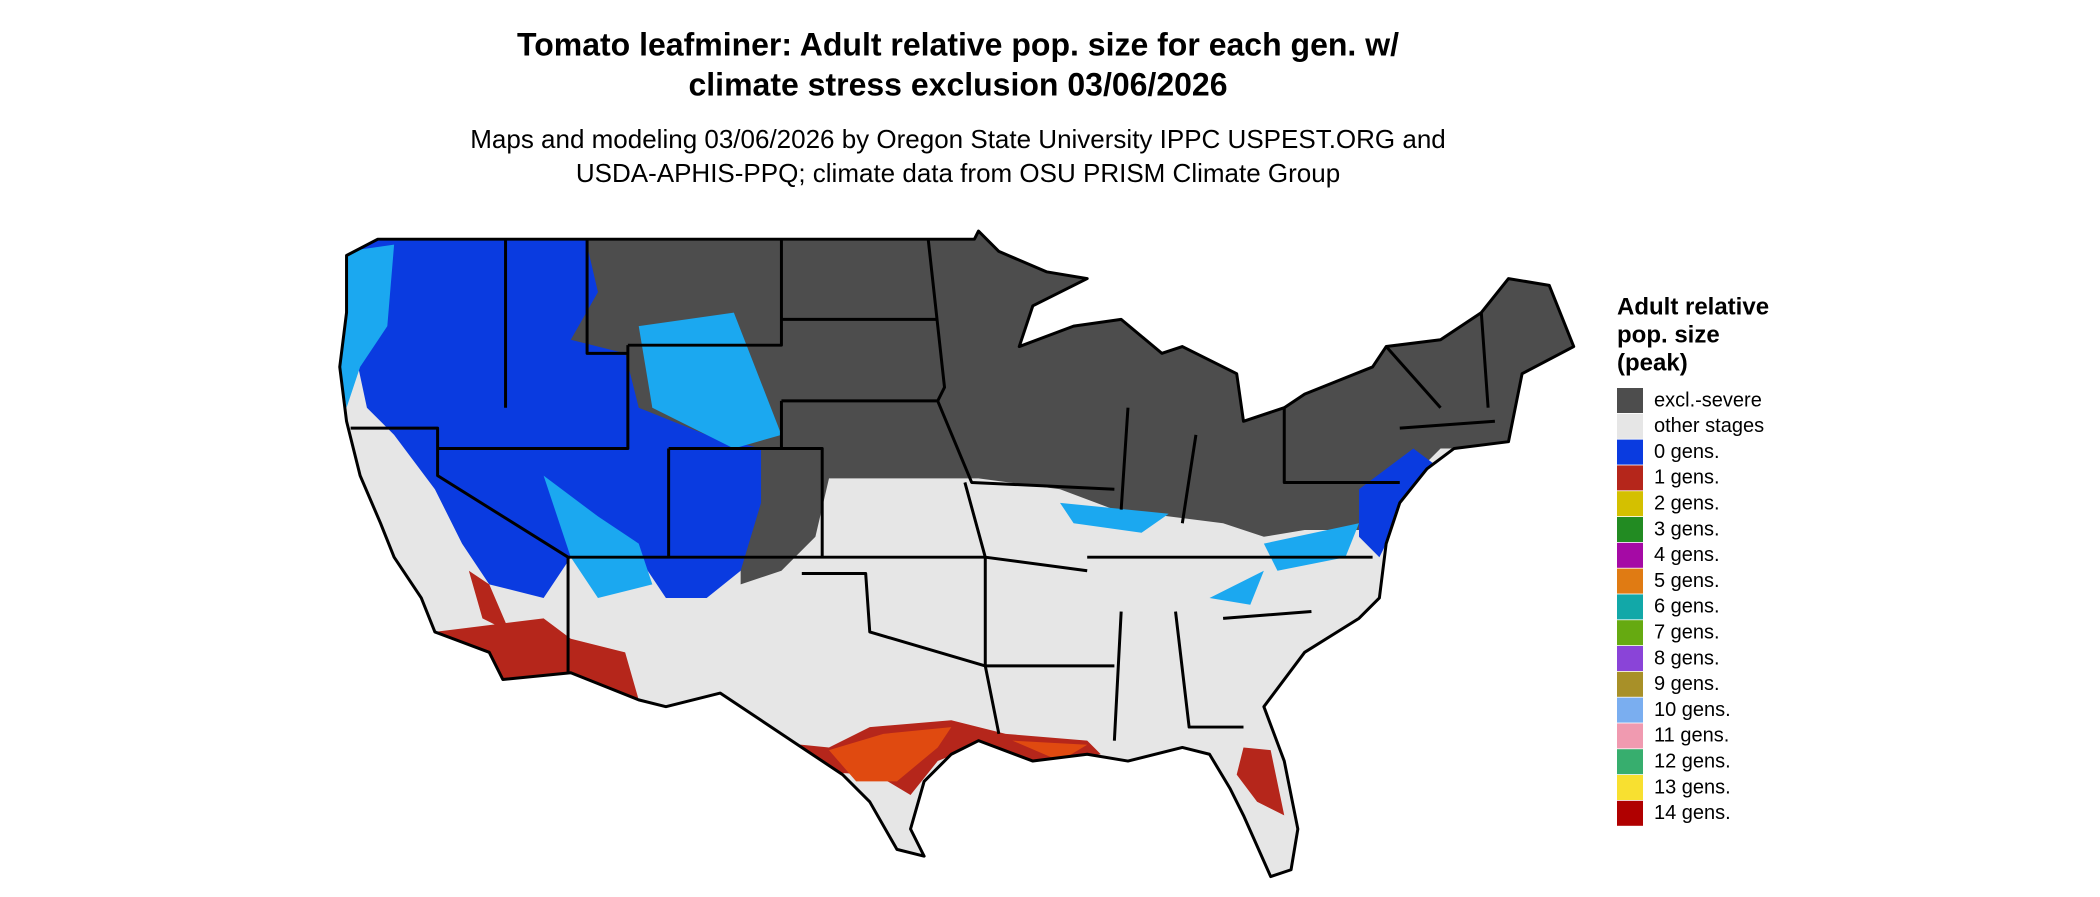 The image size is (2100, 897). Describe the element at coordinates (1687, 658) in the screenshot. I see `legend-label: 8 gens.` at that location.